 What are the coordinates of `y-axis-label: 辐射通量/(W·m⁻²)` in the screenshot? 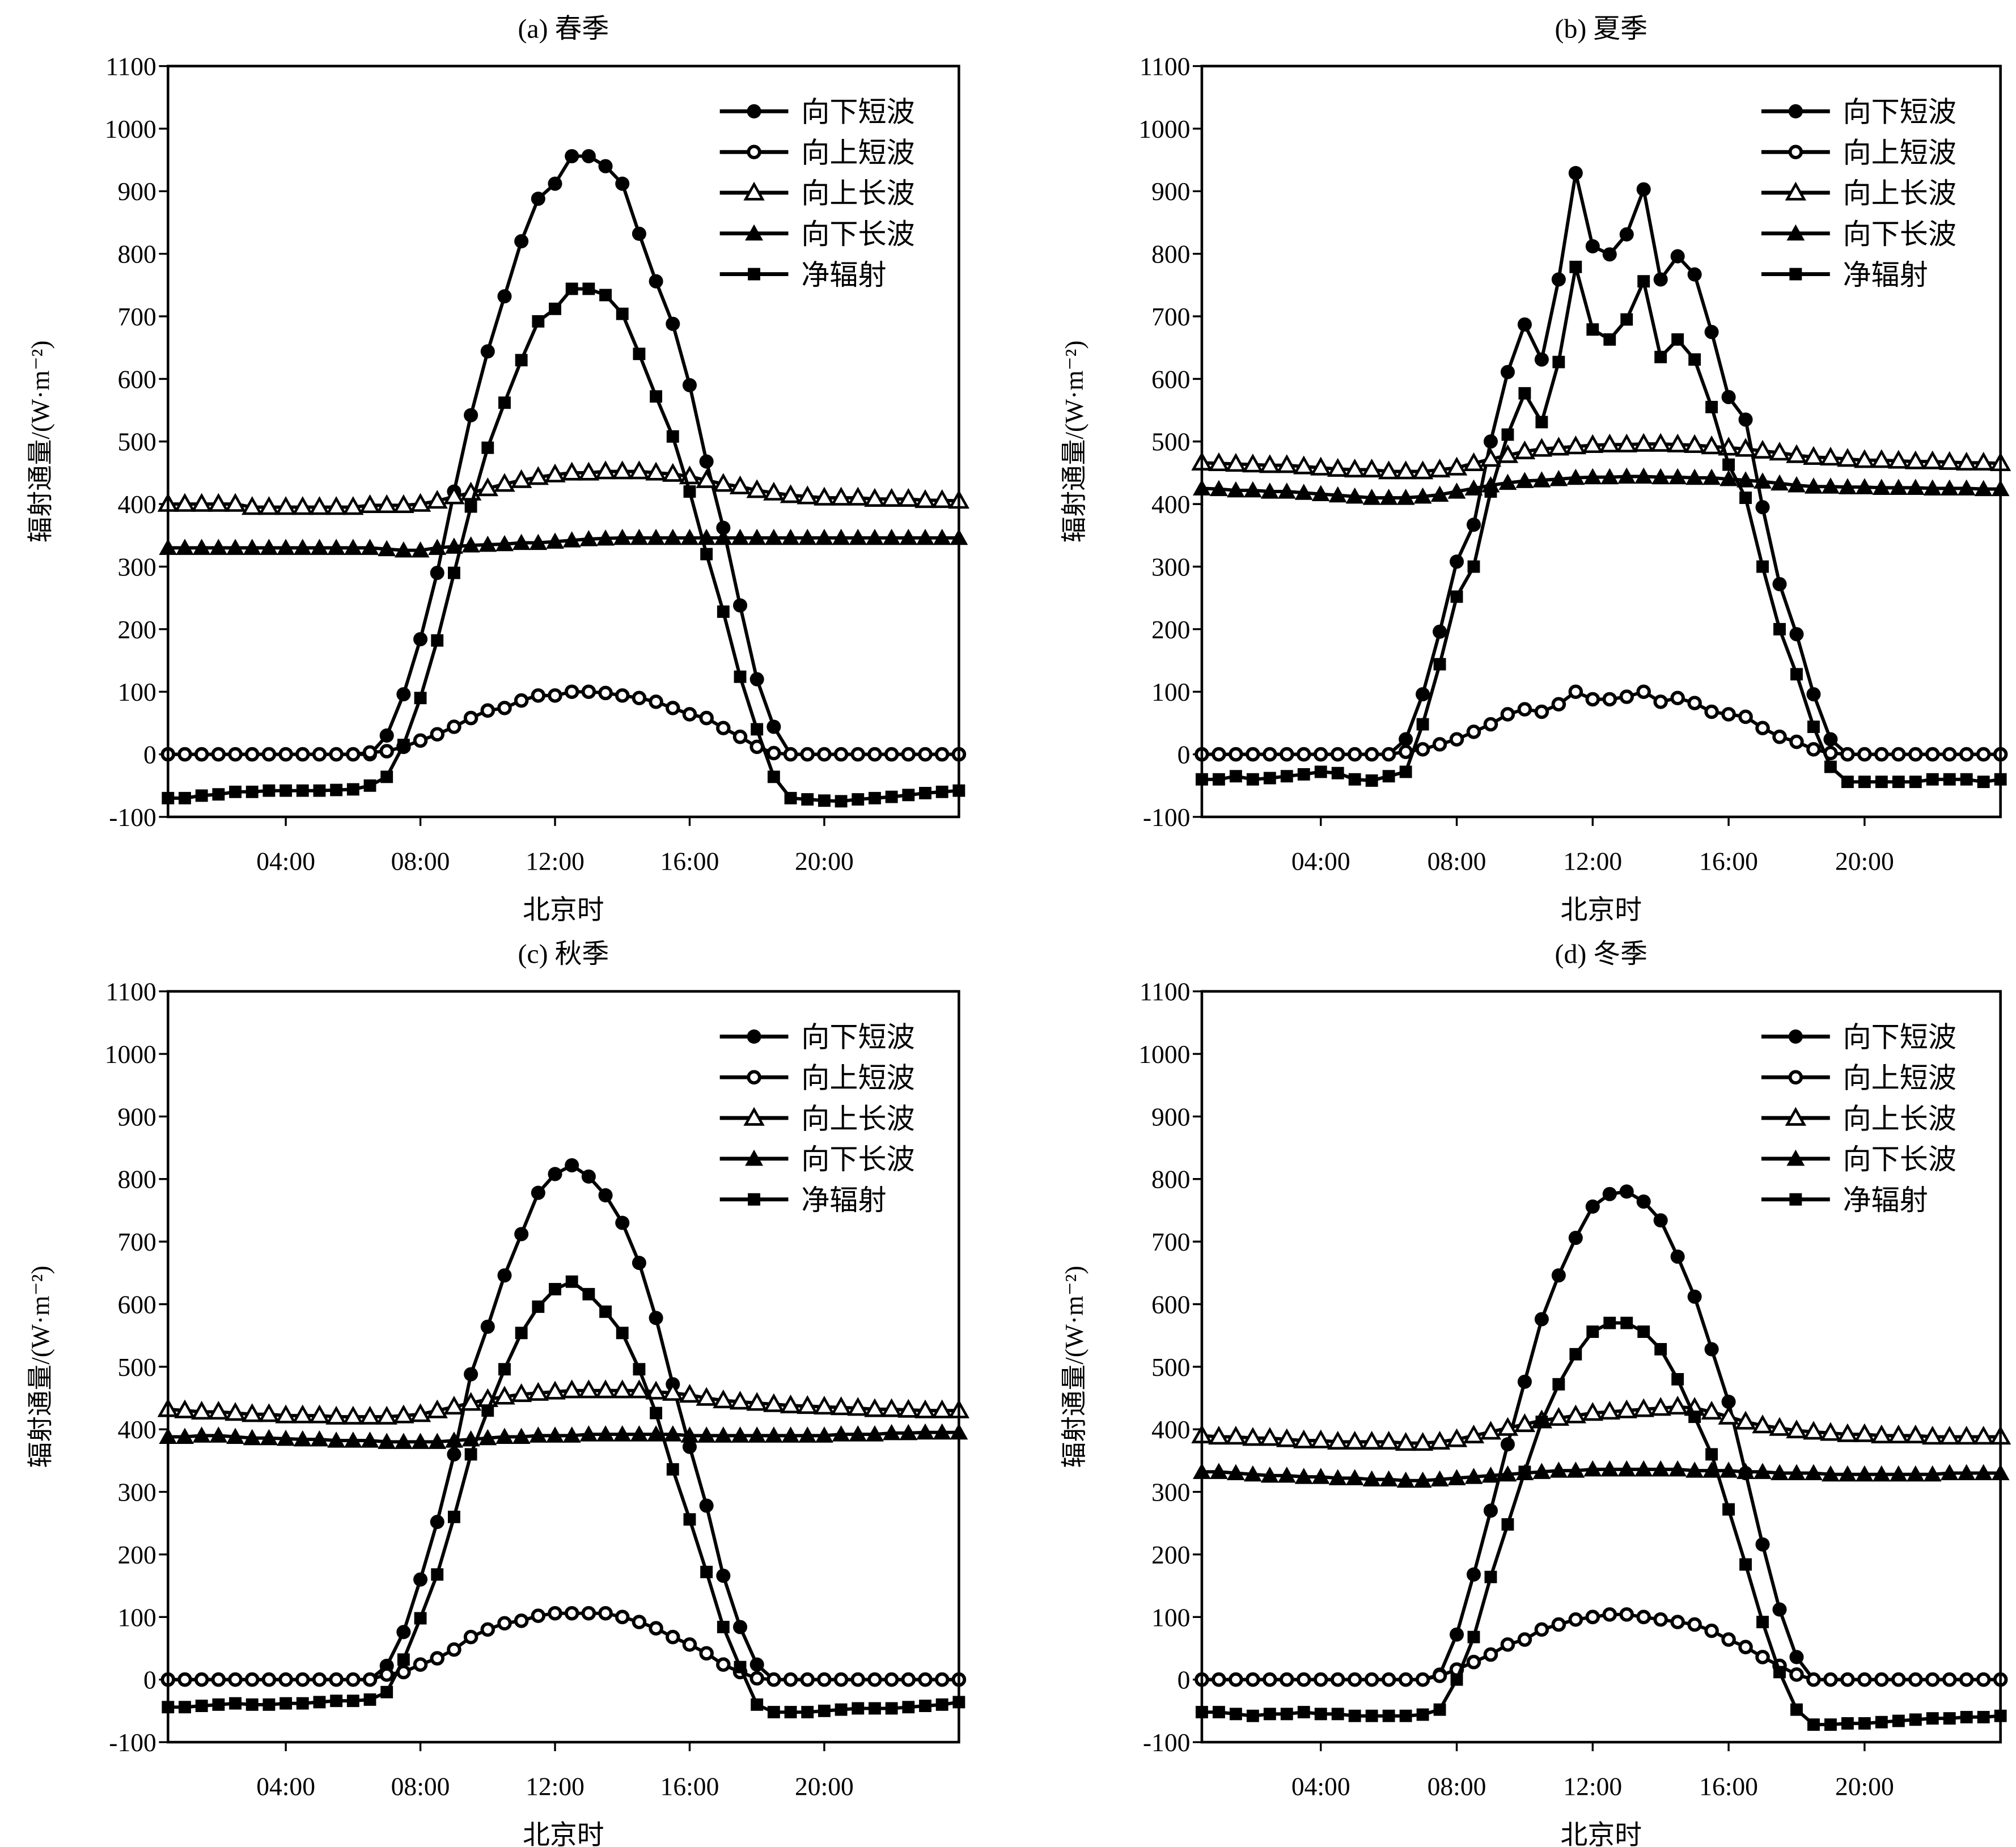 It's located at (1074, 441).